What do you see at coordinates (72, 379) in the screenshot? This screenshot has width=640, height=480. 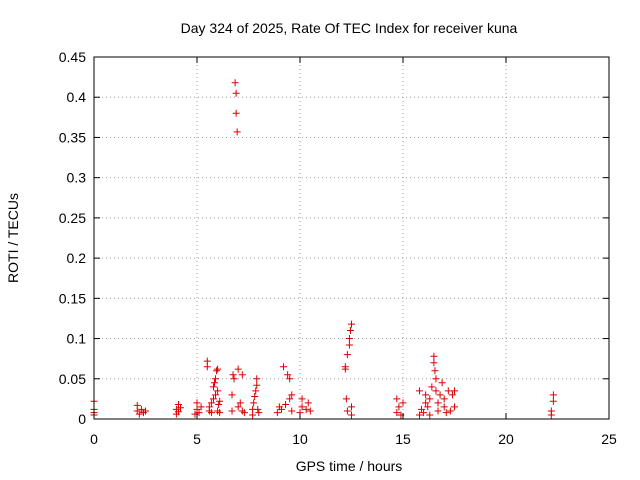 I see `y-tick-label: 0.05` at bounding box center [72, 379].